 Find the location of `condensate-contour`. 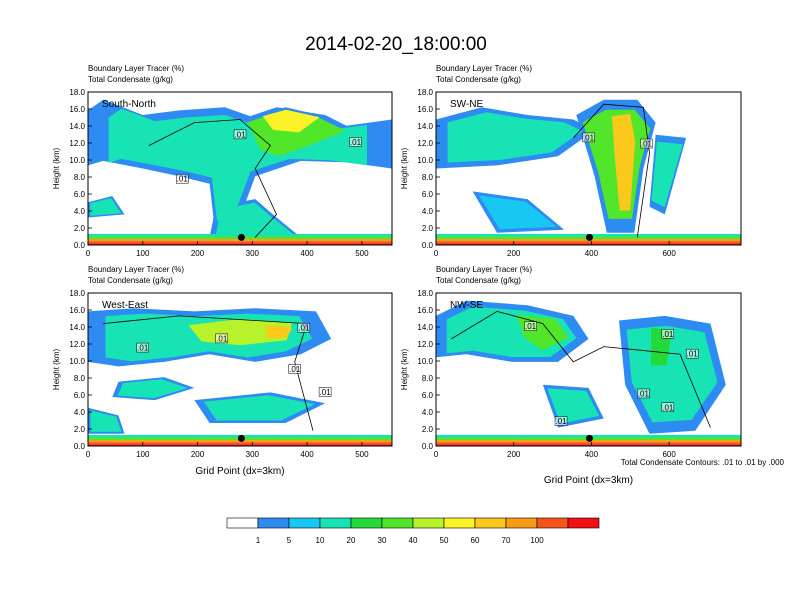

condensate-contour is located at coordinates (212, 178).